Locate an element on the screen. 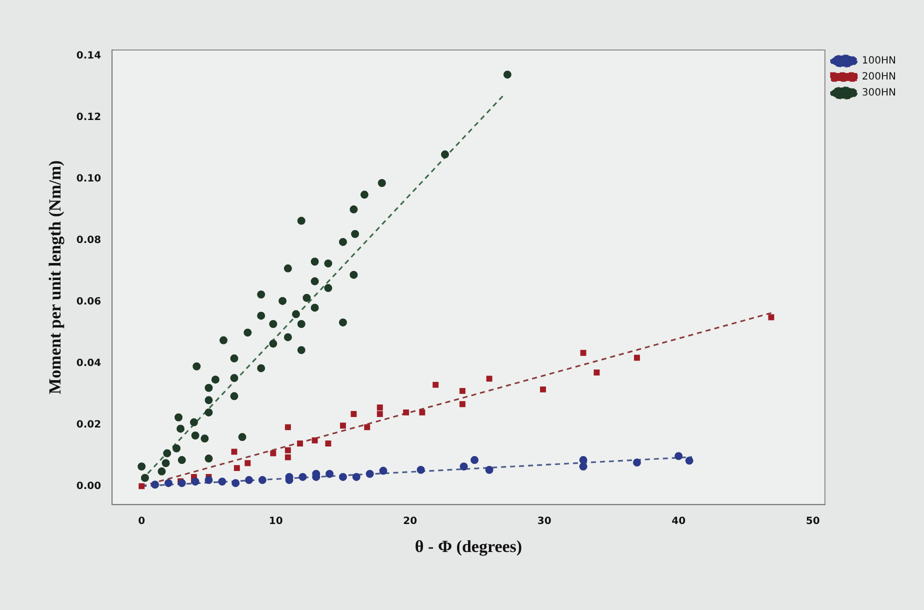 This screenshot has width=924, height=610. y-tick-label: 0.02 is located at coordinates (89, 424).